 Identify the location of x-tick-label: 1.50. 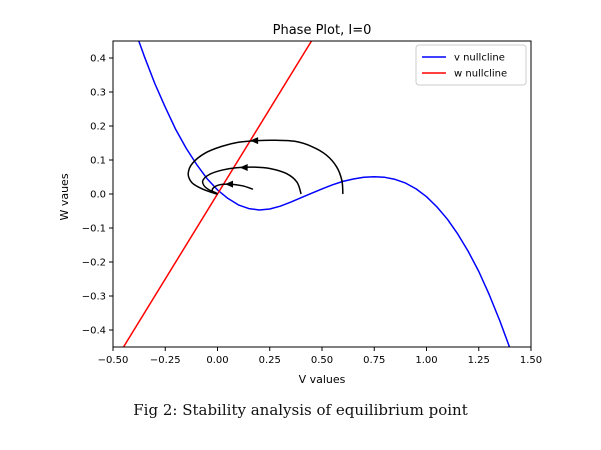
(531, 360).